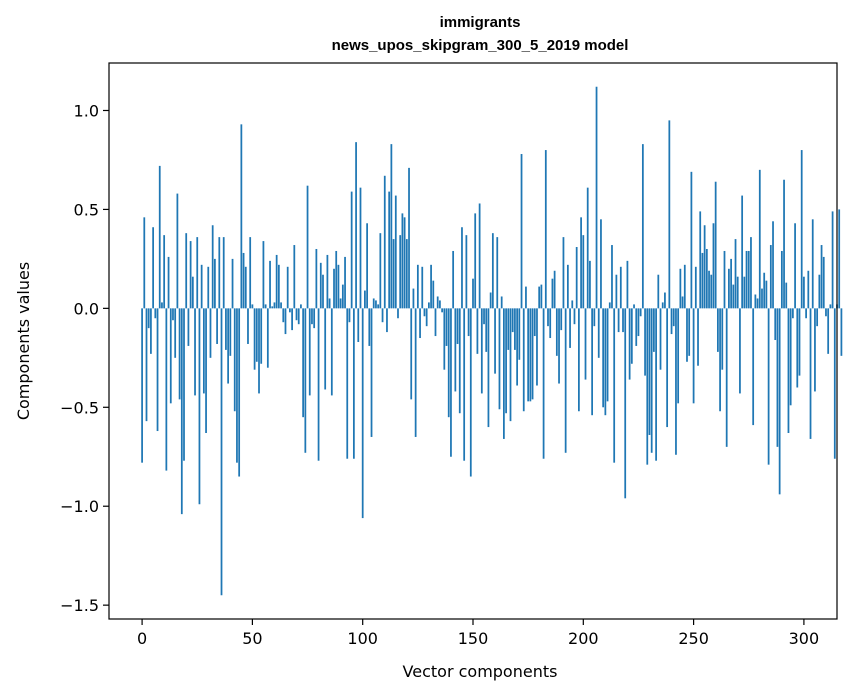 The height and width of the screenshot is (696, 867). What do you see at coordinates (480, 45) in the screenshot?
I see `chart-subtitle: news_upos_skipgram_300_5_2019 model` at bounding box center [480, 45].